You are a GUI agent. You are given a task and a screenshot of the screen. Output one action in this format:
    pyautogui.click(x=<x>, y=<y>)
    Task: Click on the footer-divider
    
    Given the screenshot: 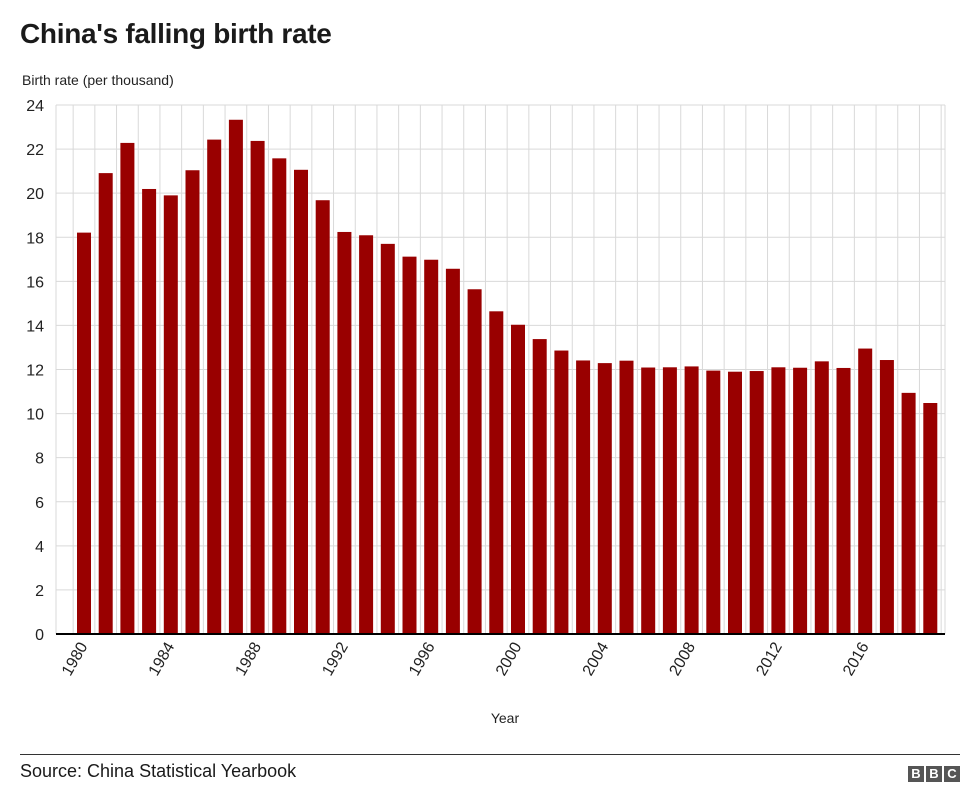 What is the action you would take?
    pyautogui.click(x=490, y=754)
    